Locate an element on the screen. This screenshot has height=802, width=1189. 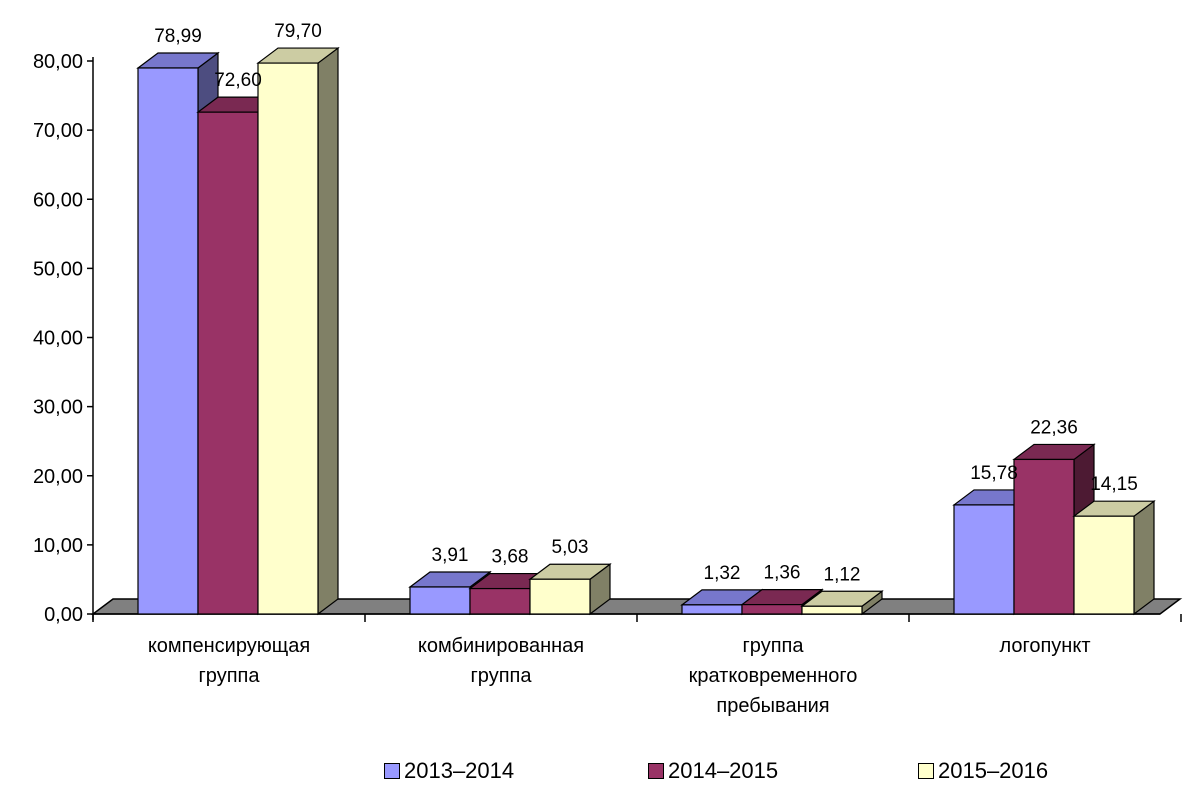
legend-item-series-2: 2015–2016 is located at coordinates (983, 771).